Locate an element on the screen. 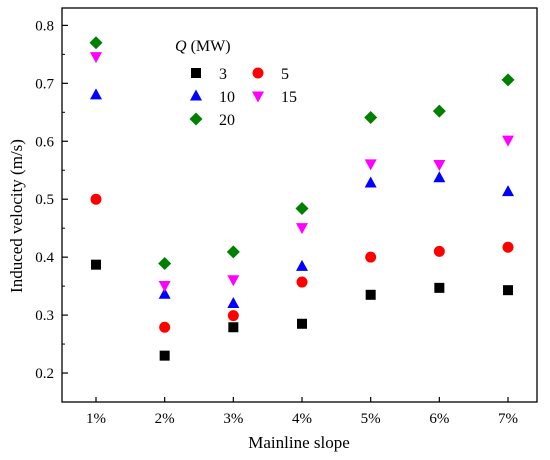  y-axis-ticks is located at coordinates (65, 199).